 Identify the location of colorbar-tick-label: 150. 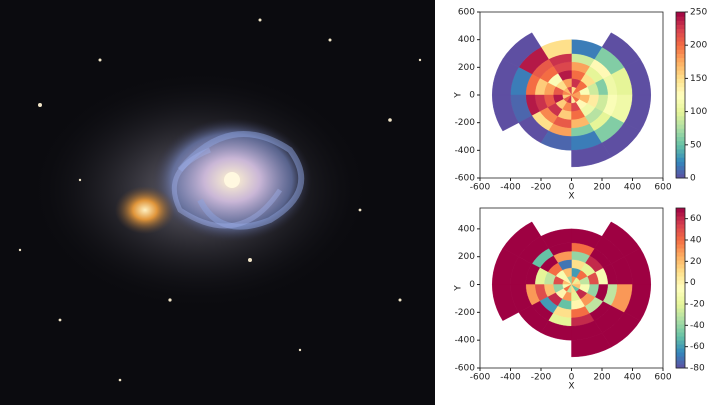
(698, 79).